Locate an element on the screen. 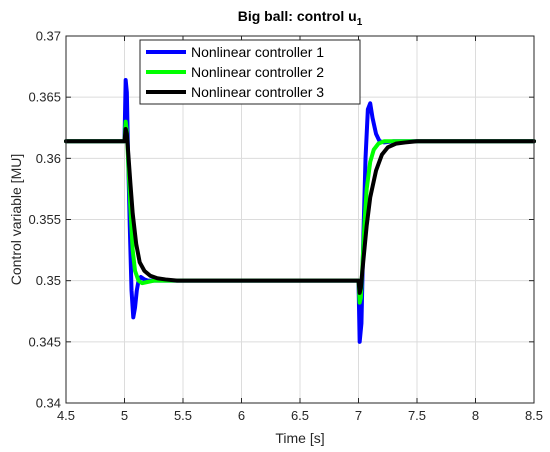 The image size is (550, 452). x-tick-label: 8 is located at coordinates (475, 415).